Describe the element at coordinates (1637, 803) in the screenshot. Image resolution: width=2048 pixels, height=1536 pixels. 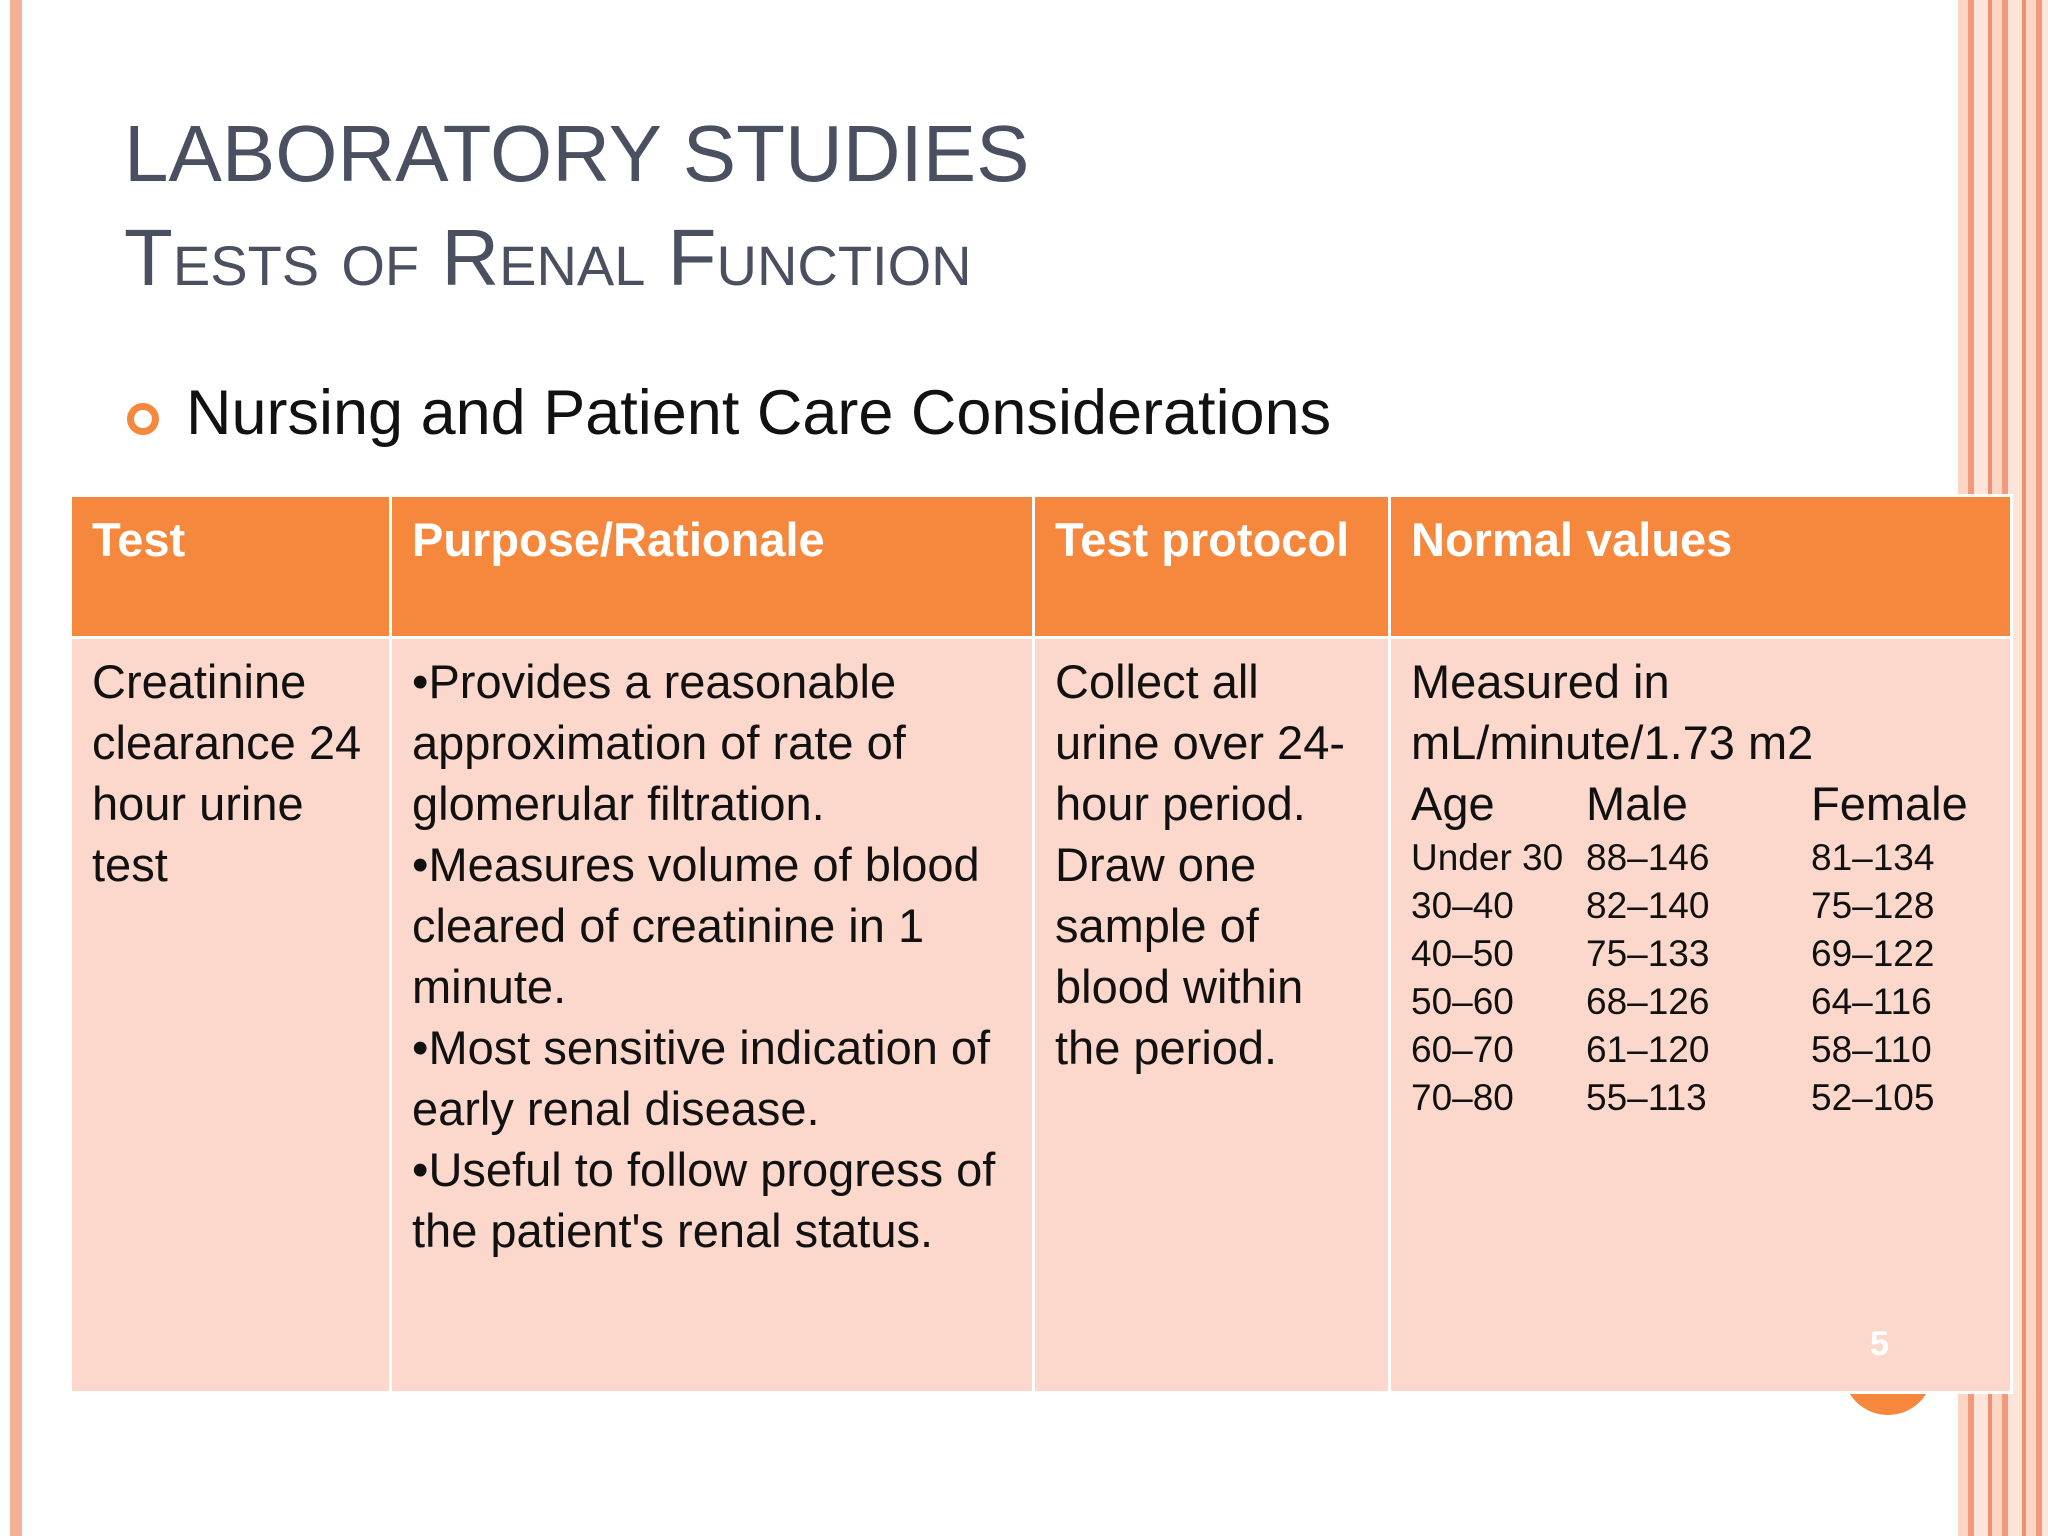
I see `values-header: Male` at that location.